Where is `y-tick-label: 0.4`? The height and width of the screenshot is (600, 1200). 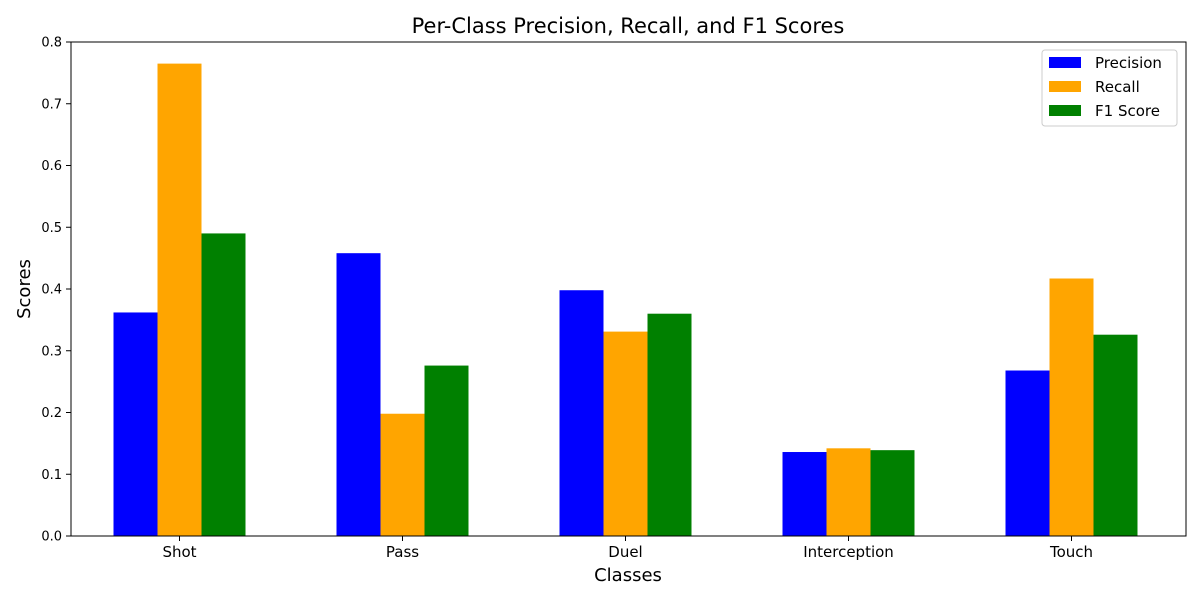
y-tick-label: 0.4 is located at coordinates (51, 290).